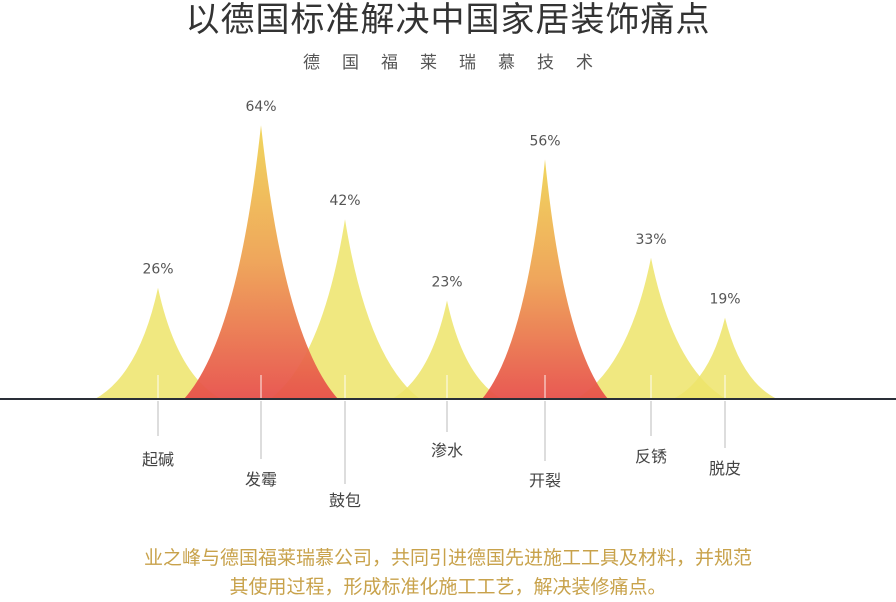 This screenshot has width=896, height=602. I want to click on category-label-7: 脱皮, so click(725, 468).